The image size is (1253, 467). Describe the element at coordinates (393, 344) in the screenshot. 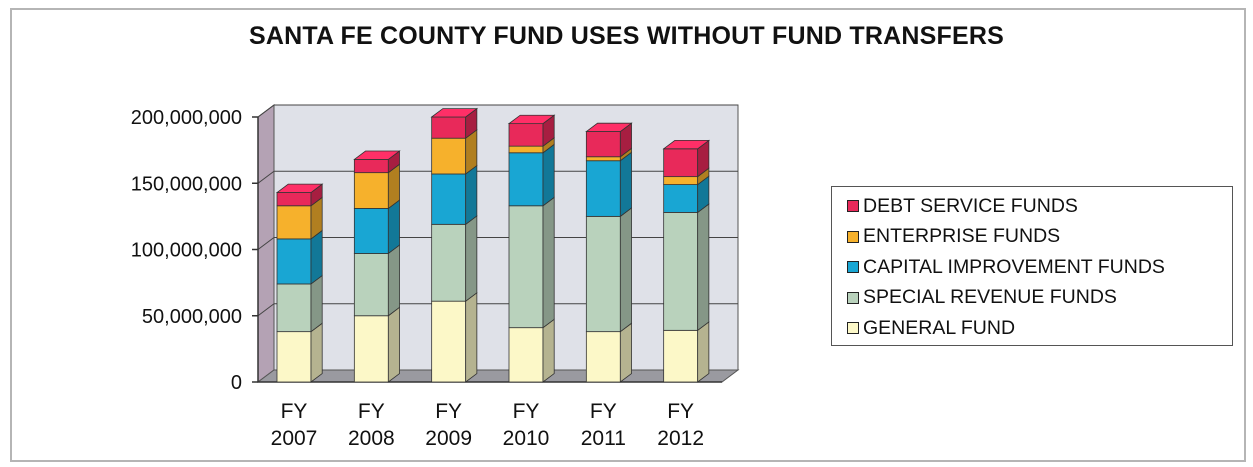

I see `bar-general-fund-1-side` at that location.